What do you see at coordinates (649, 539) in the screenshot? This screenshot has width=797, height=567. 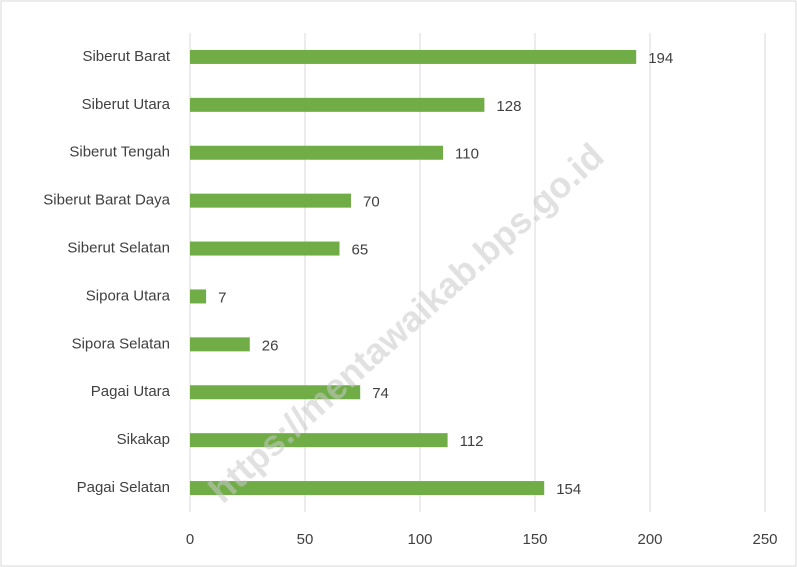 I see `x-tick-label: 200` at bounding box center [649, 539].